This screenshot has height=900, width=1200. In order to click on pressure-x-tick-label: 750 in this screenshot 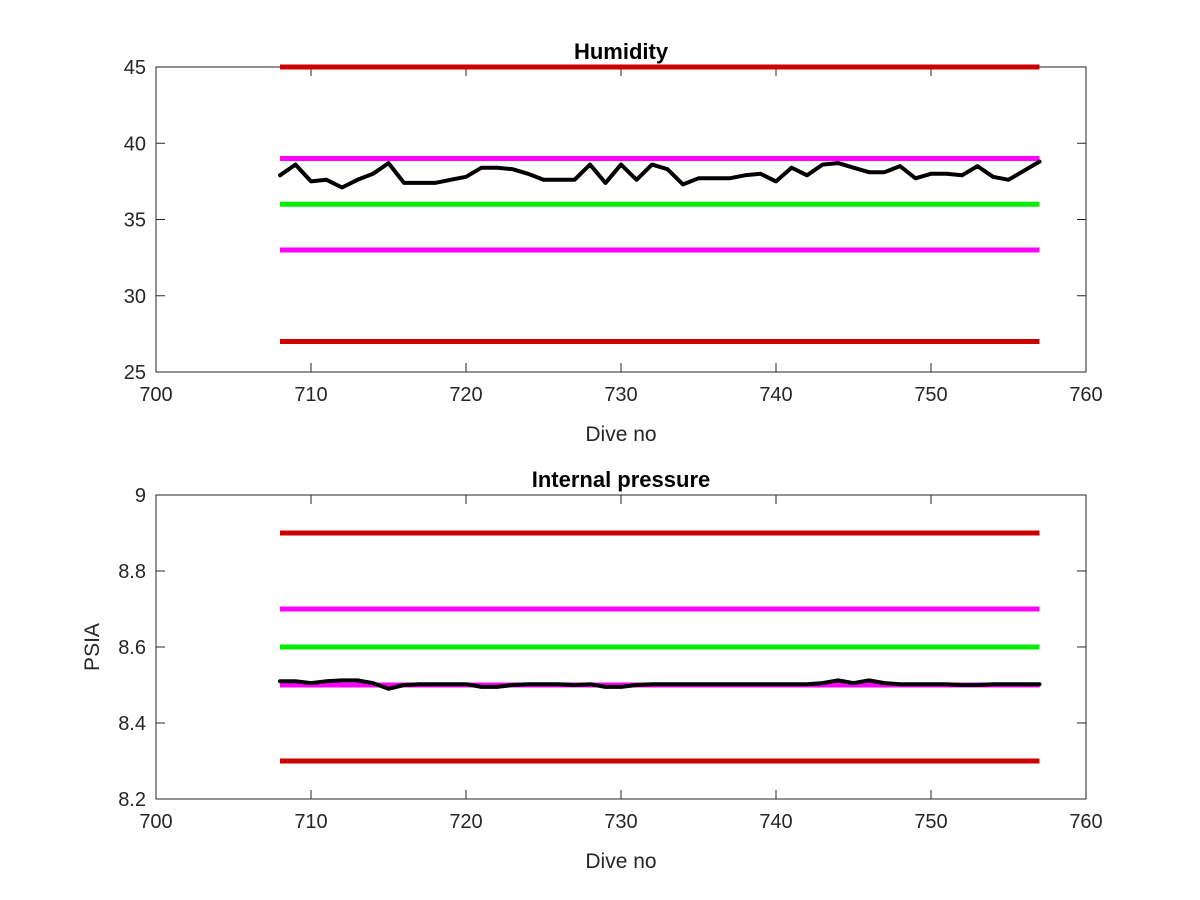, I will do `click(930, 822)`.